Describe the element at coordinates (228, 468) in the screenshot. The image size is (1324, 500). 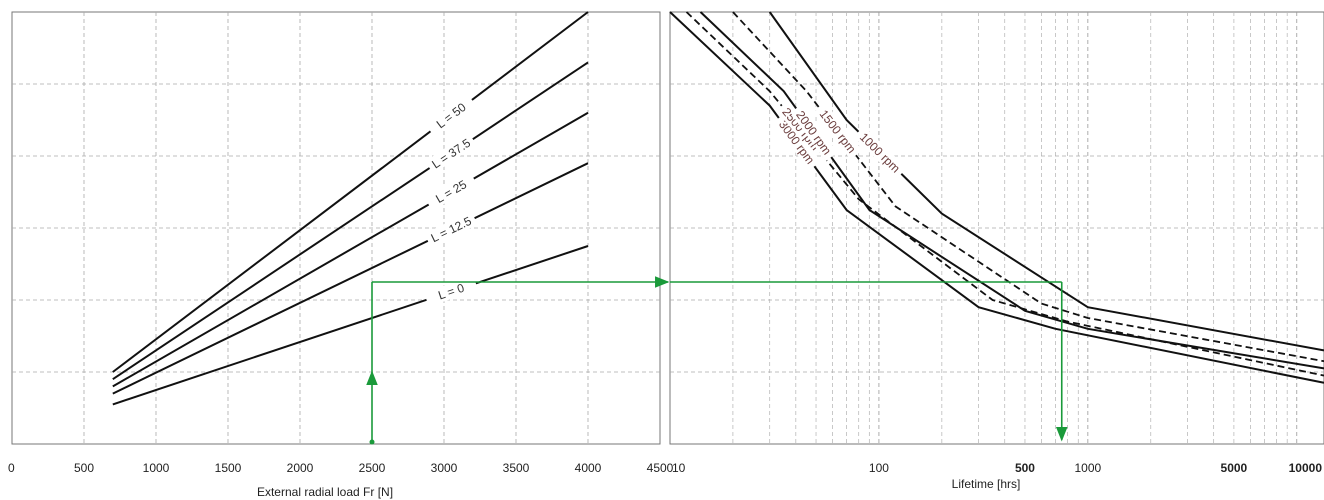
I see `left-x-tick-label: 1500` at that location.